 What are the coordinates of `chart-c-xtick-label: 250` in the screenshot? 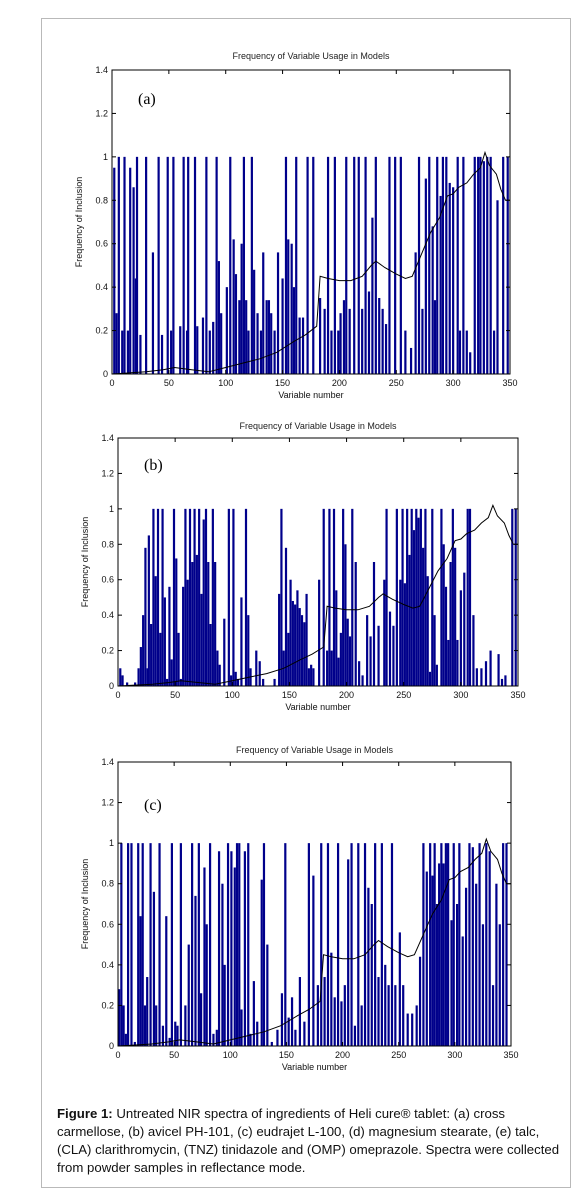 It's located at (398, 1055).